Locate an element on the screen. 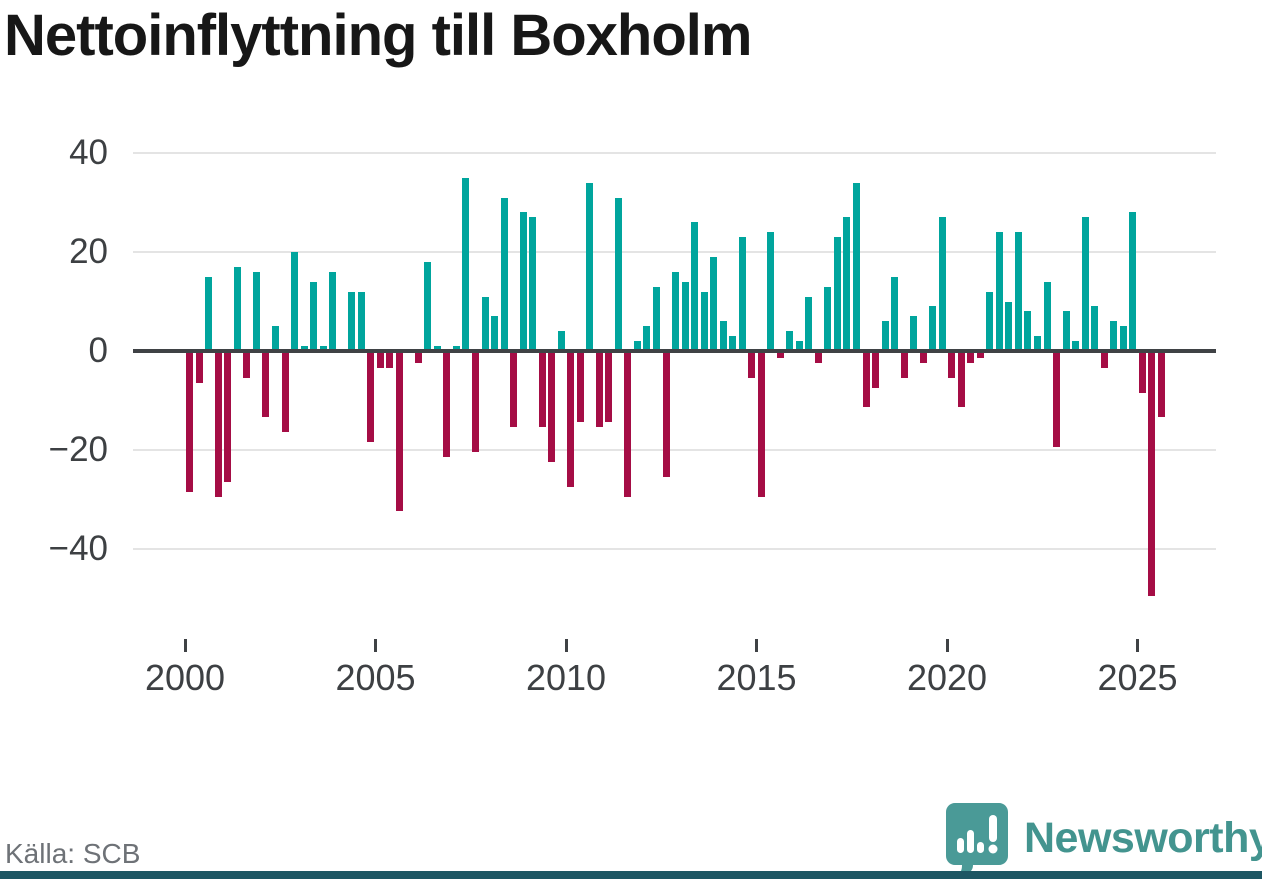 The width and height of the screenshot is (1262, 879). x-axis-zero-line is located at coordinates (674, 351).